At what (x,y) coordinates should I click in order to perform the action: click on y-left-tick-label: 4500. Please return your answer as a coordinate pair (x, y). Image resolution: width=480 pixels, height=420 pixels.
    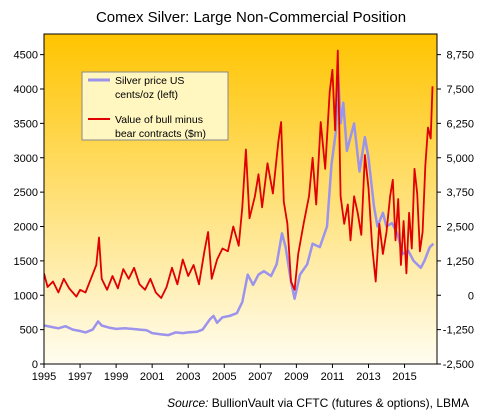
    Looking at the image, I should click on (26, 56).